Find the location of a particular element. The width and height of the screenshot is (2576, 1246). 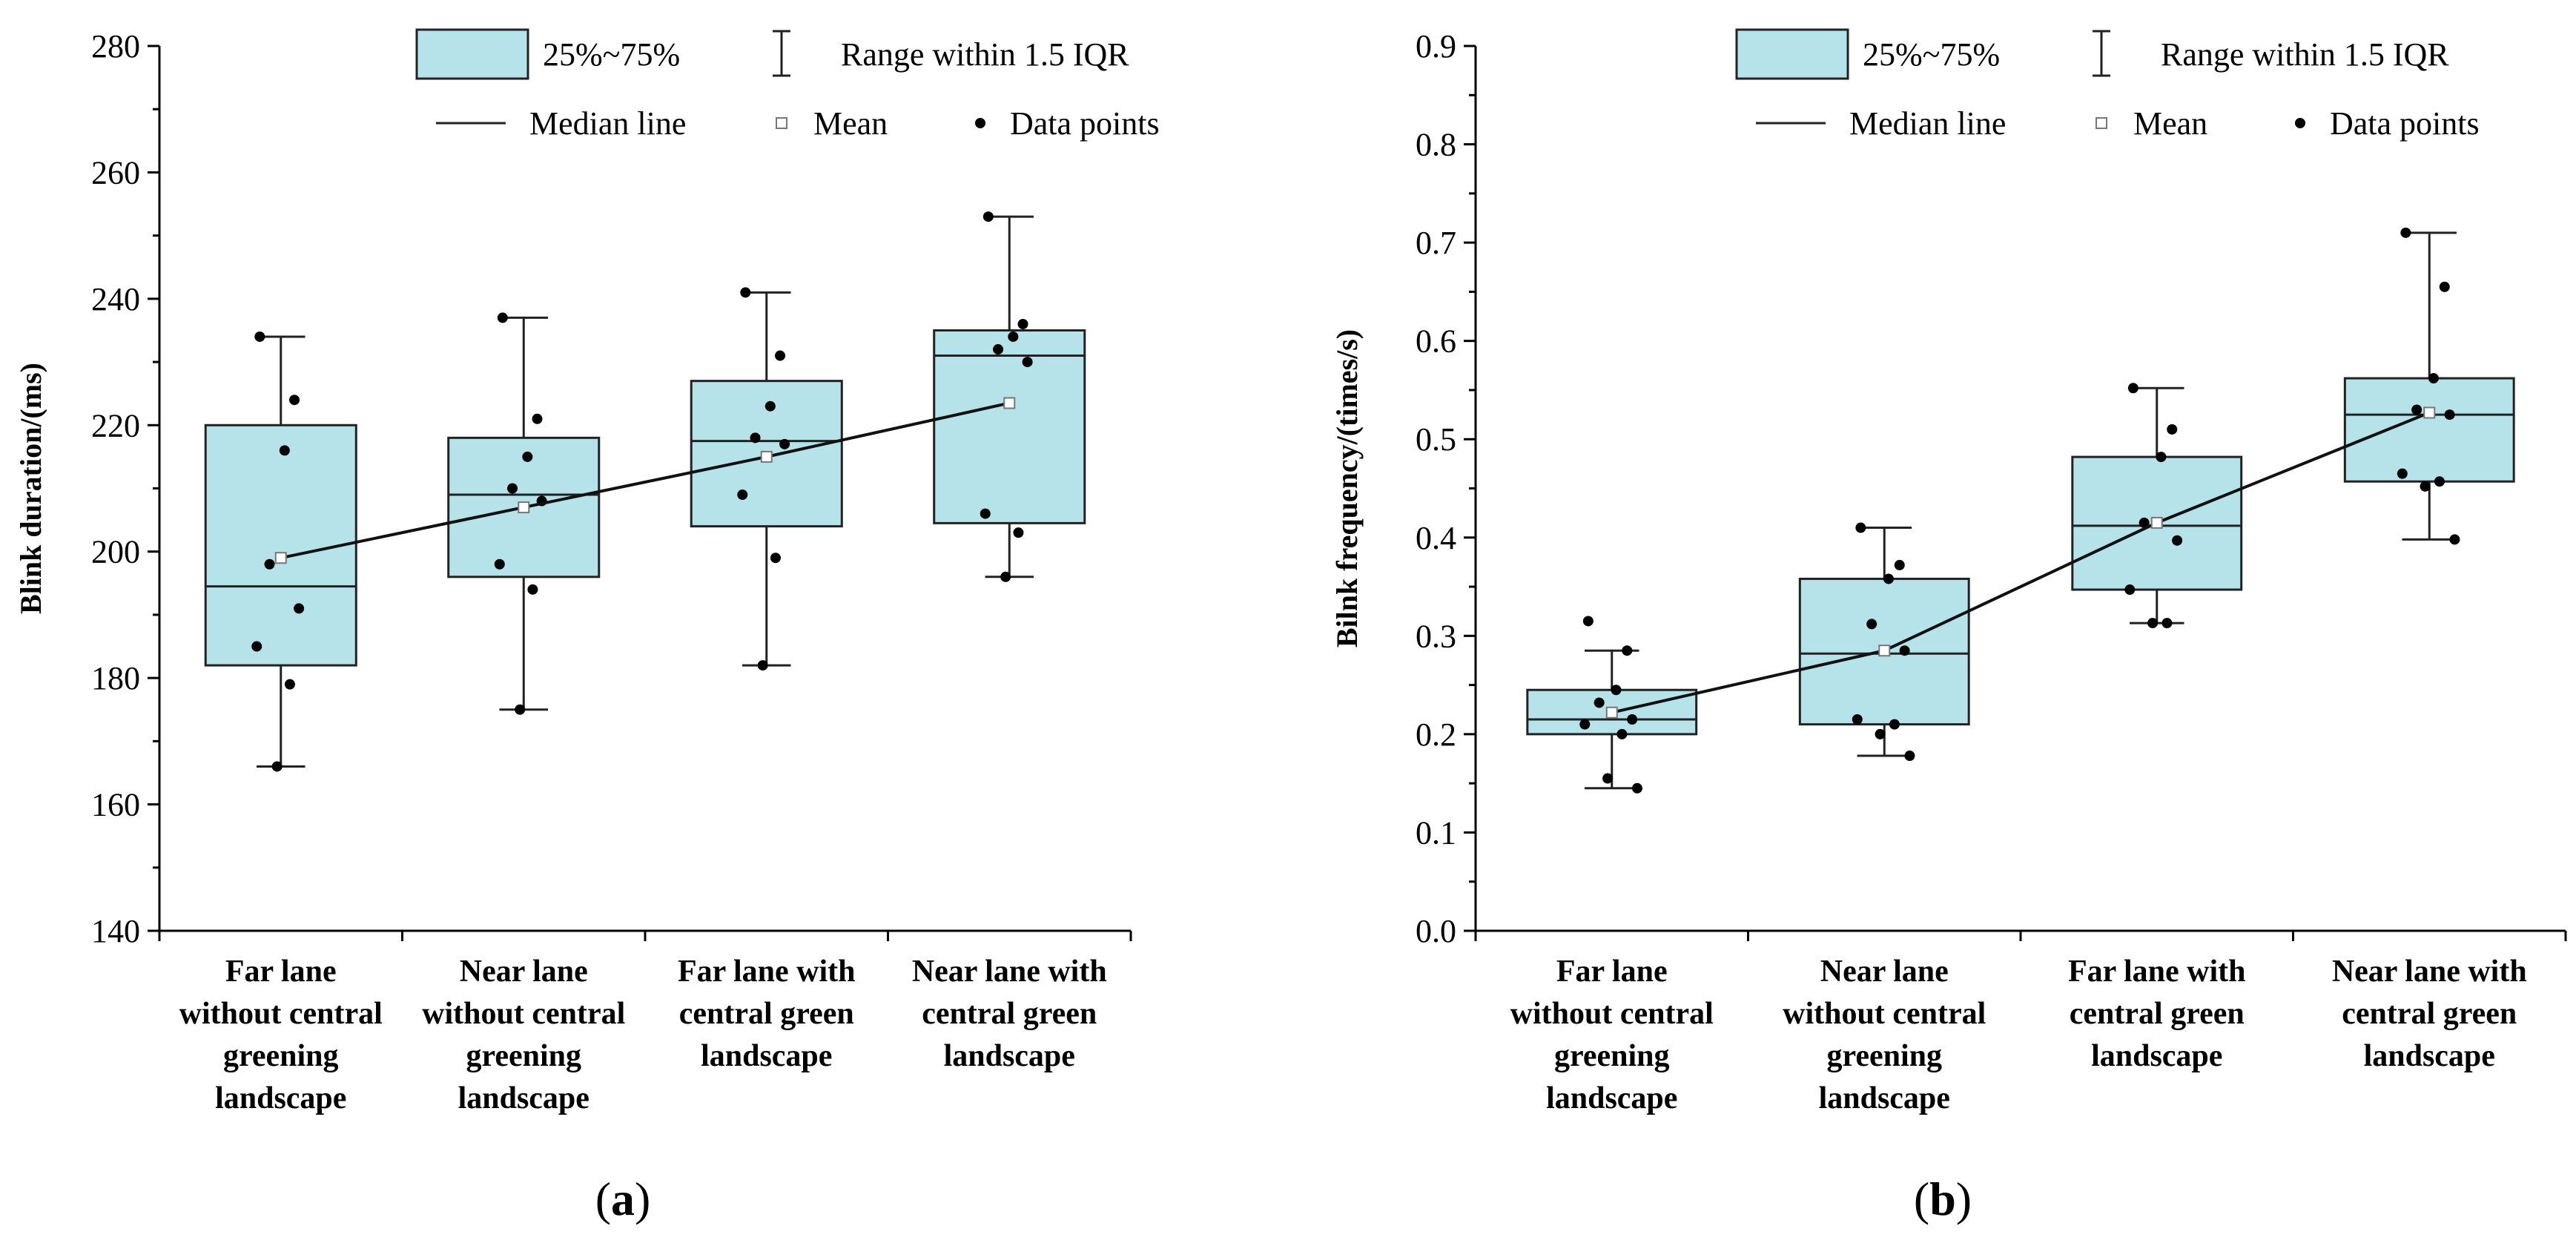

legend-points-symbol is located at coordinates (2300, 123).